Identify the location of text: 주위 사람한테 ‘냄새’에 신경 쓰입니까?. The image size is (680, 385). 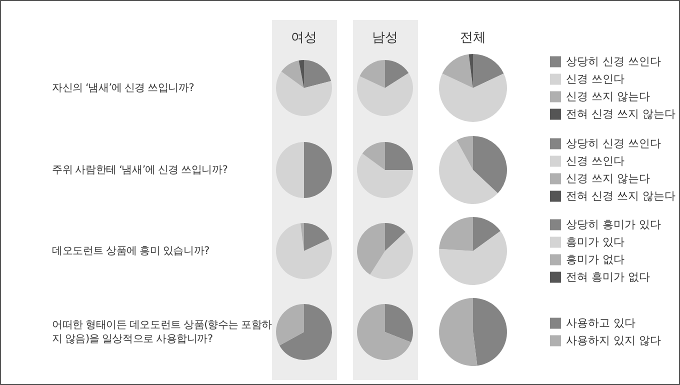
(140, 170).